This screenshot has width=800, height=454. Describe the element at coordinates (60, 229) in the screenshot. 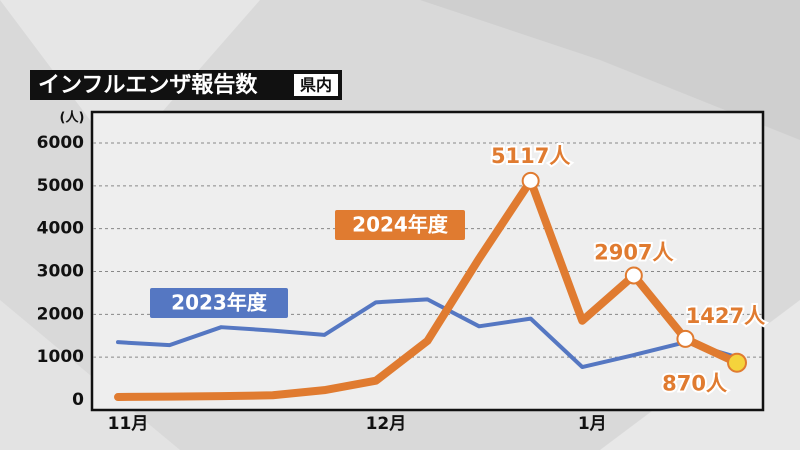

I see `y-tick-label: 4000` at that location.